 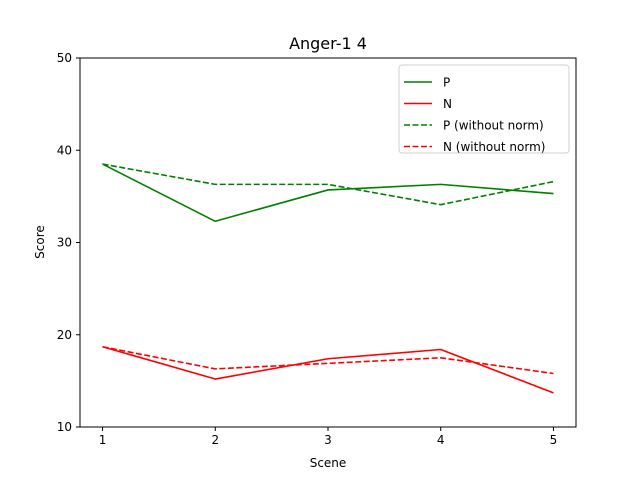 I want to click on x-tick-label: 5, so click(x=554, y=440).